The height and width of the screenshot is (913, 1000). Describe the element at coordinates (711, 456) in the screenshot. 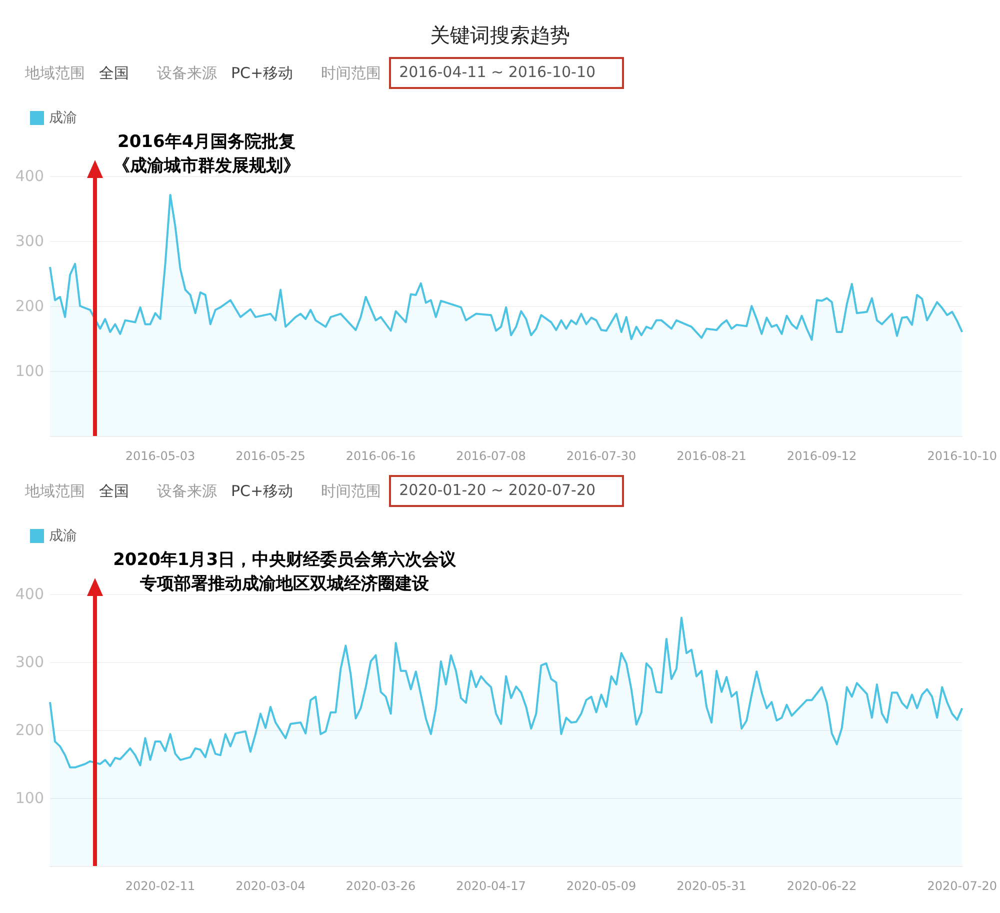

I see `x-tick-label: 2016-08-21` at that location.